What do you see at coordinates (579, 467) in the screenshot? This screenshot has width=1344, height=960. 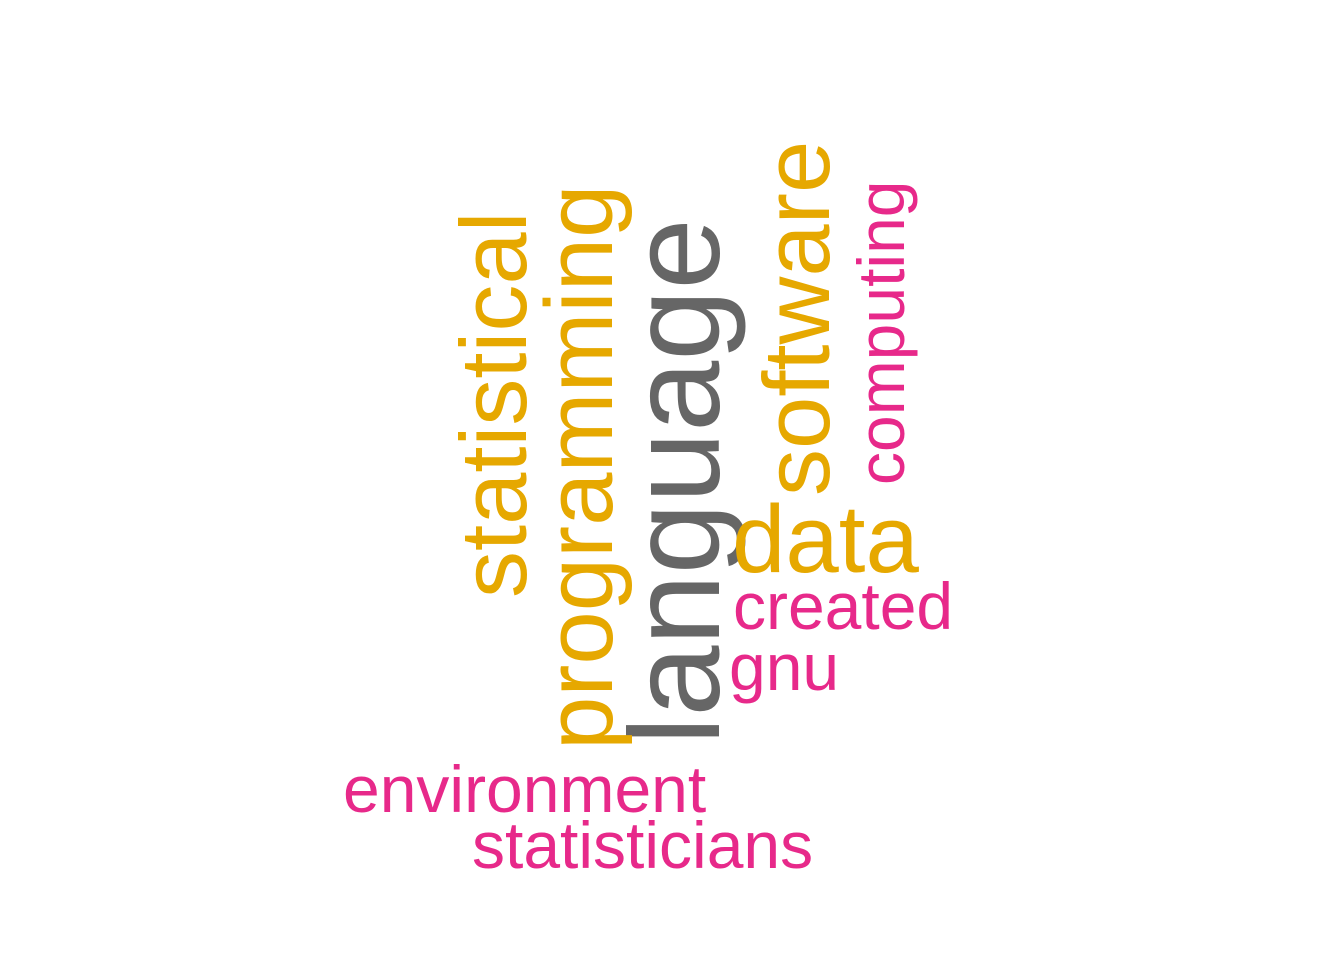 I see `word-programming: programming` at bounding box center [579, 467].